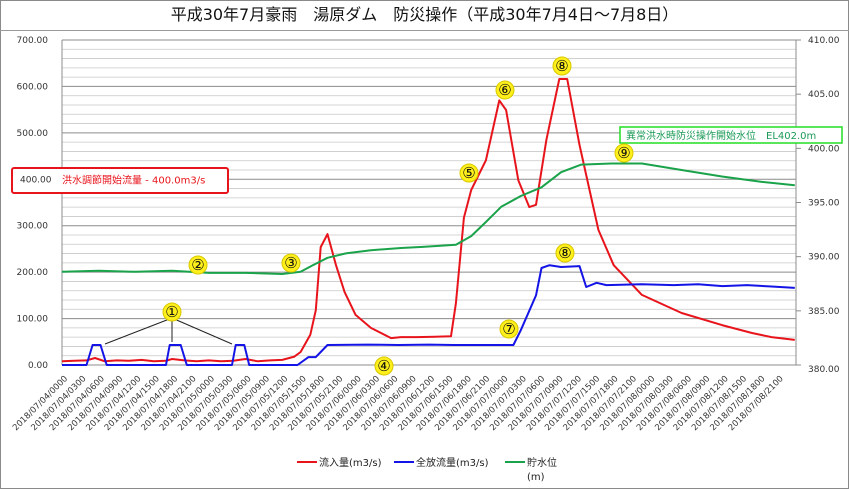  I want to click on marker-label: ⑥, so click(504, 90).